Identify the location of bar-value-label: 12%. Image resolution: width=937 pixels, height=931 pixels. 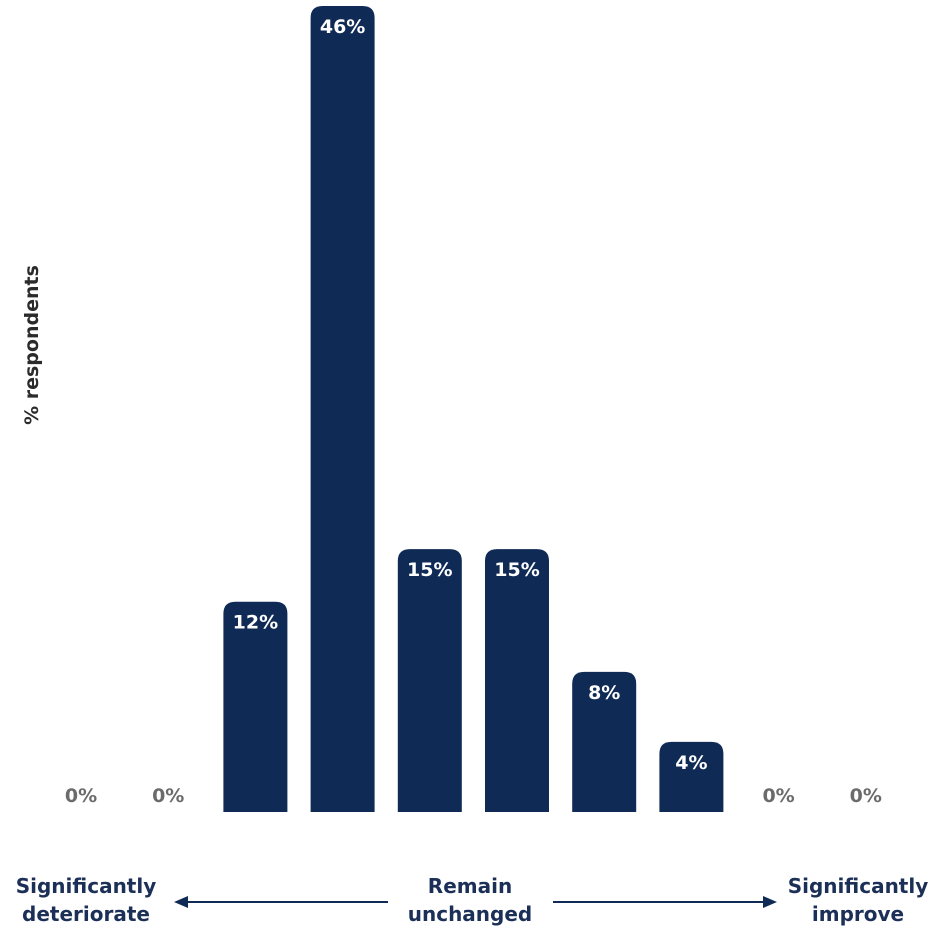
(255, 623).